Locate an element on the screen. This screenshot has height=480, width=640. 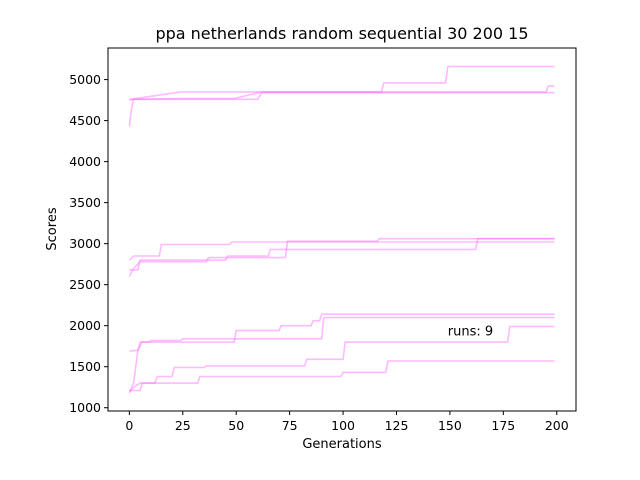
x-axis-label: Generations is located at coordinates (342, 444).